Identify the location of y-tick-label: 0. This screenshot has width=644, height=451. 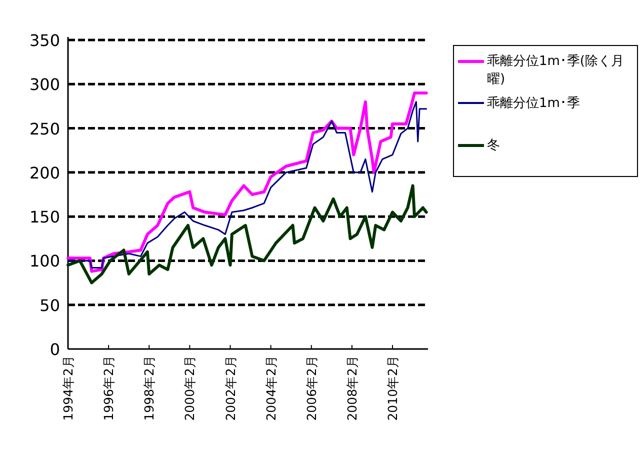
(55, 349).